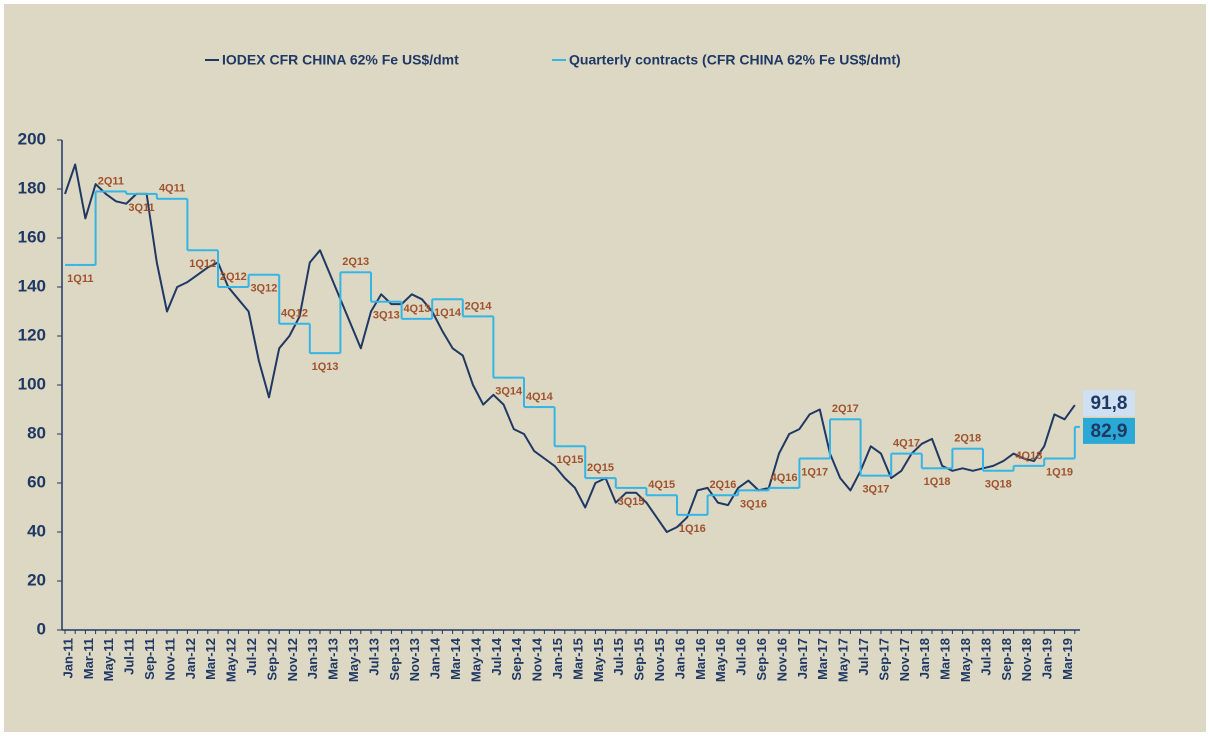 This screenshot has width=1210, height=736. What do you see at coordinates (863, 657) in the screenshot?
I see `x-tick-label: Jul-17` at bounding box center [863, 657].